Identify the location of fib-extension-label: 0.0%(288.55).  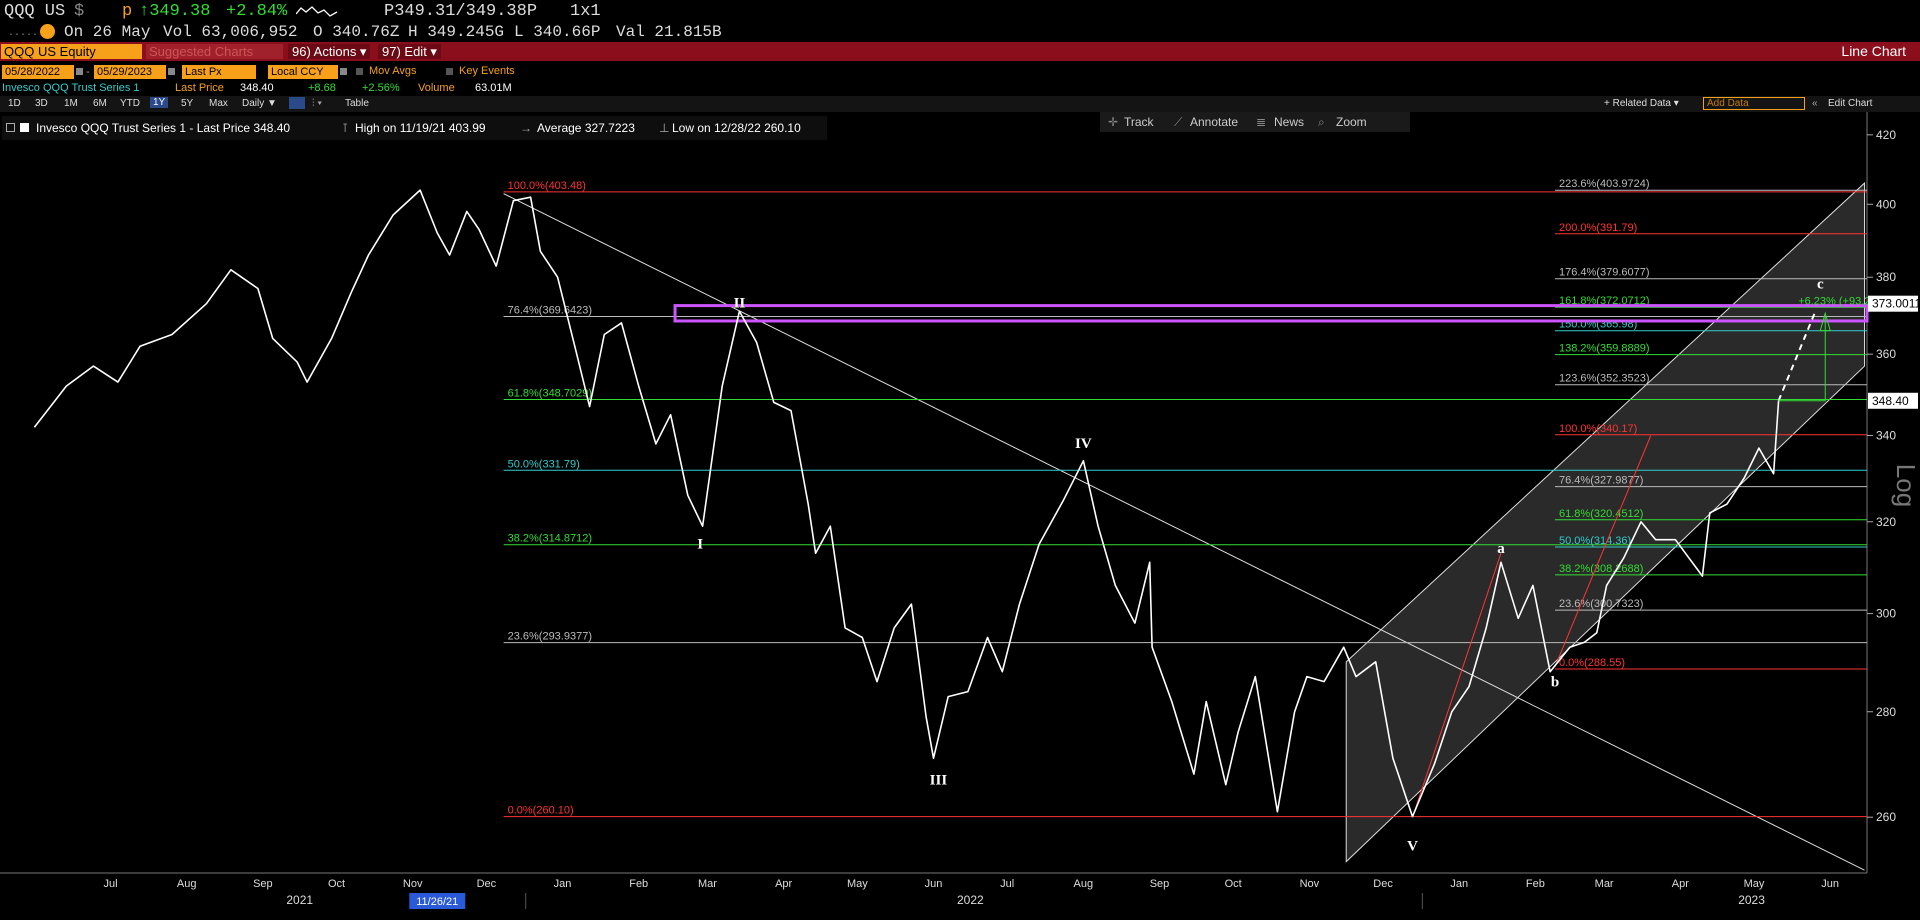
(1592, 663).